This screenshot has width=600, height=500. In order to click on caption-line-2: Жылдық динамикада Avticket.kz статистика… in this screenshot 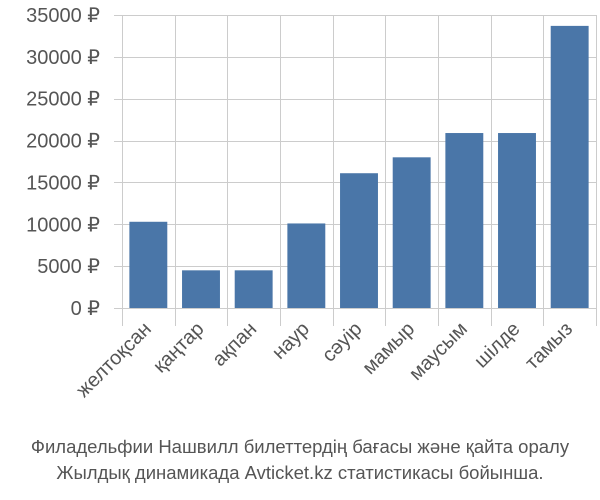, I will do `click(300, 472)`.